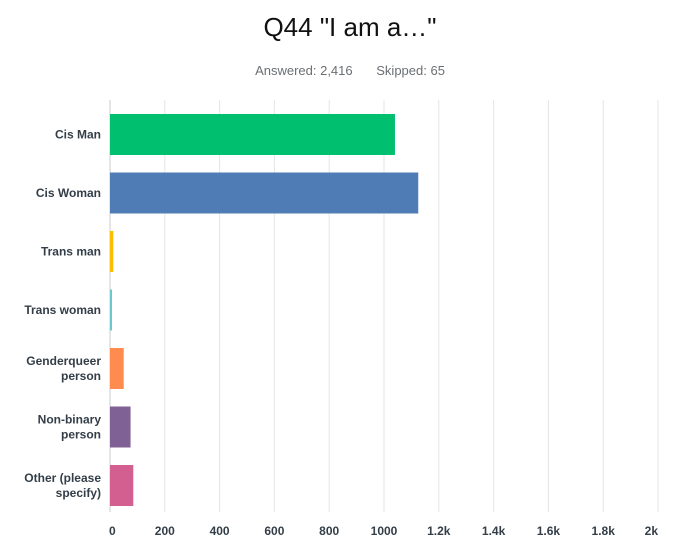 The height and width of the screenshot is (560, 700). Describe the element at coordinates (494, 531) in the screenshot. I see `x-tick-label-1400: 1.4k` at that location.